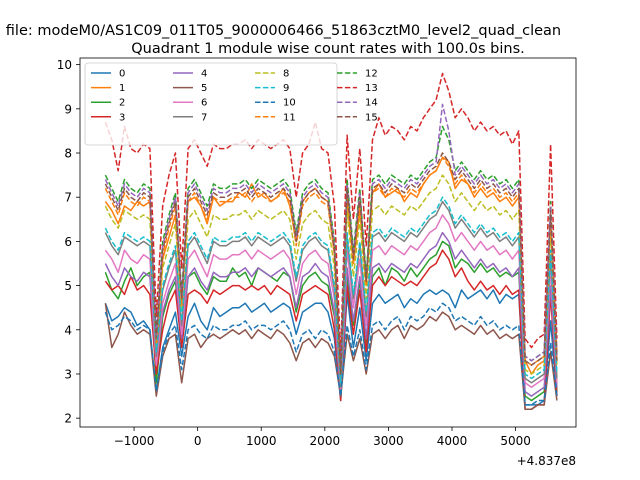 This screenshot has width=640, height=480. Describe the element at coordinates (68, 419) in the screenshot. I see `y-tick-label: 2` at that location.